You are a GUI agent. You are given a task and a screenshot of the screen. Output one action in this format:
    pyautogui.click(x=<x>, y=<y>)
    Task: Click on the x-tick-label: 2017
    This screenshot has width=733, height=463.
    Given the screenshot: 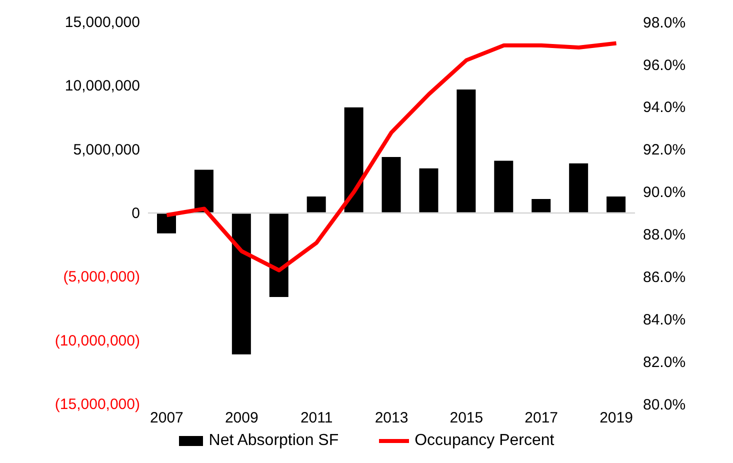 What is the action you would take?
    pyautogui.click(x=541, y=418)
    